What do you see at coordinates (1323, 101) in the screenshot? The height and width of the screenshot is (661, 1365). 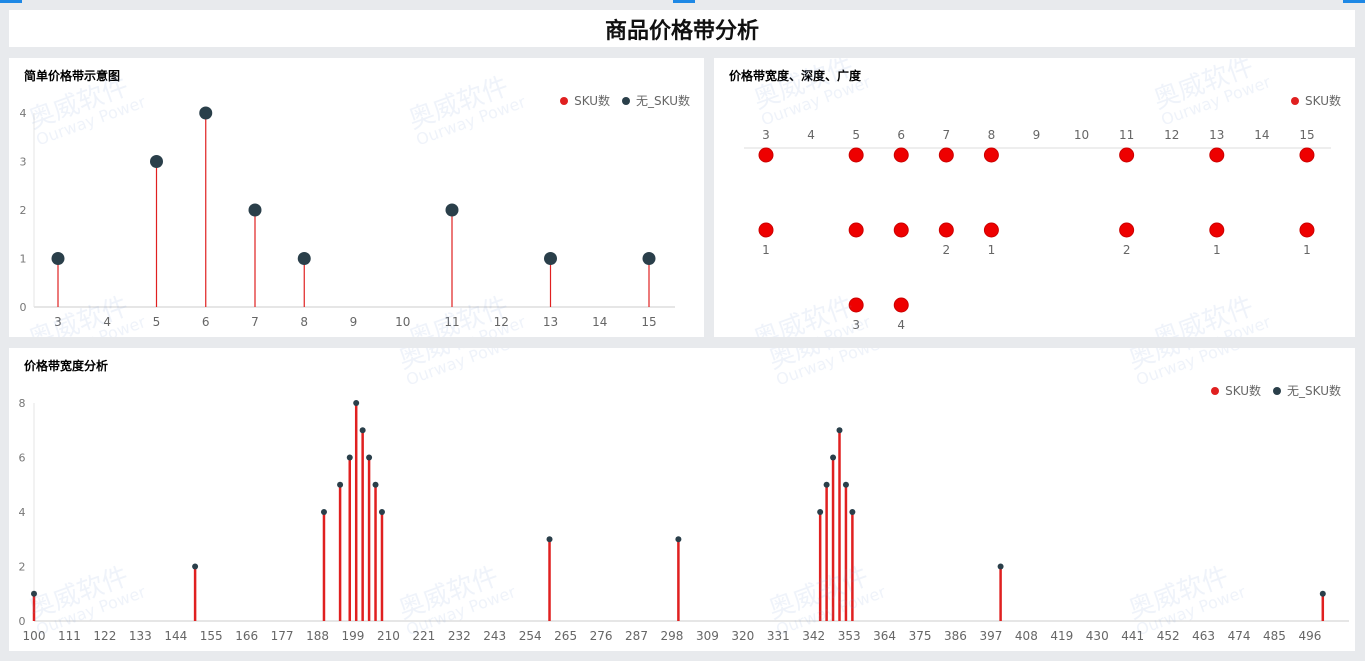 I see `legend-sku-label: SKU数` at bounding box center [1323, 101].